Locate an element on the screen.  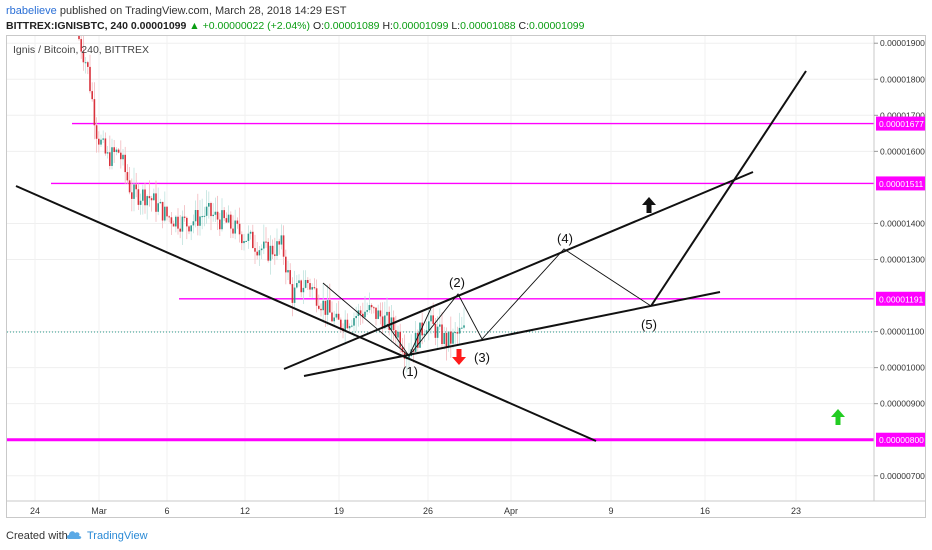
black-up-arrow-icon is located at coordinates (649, 205).